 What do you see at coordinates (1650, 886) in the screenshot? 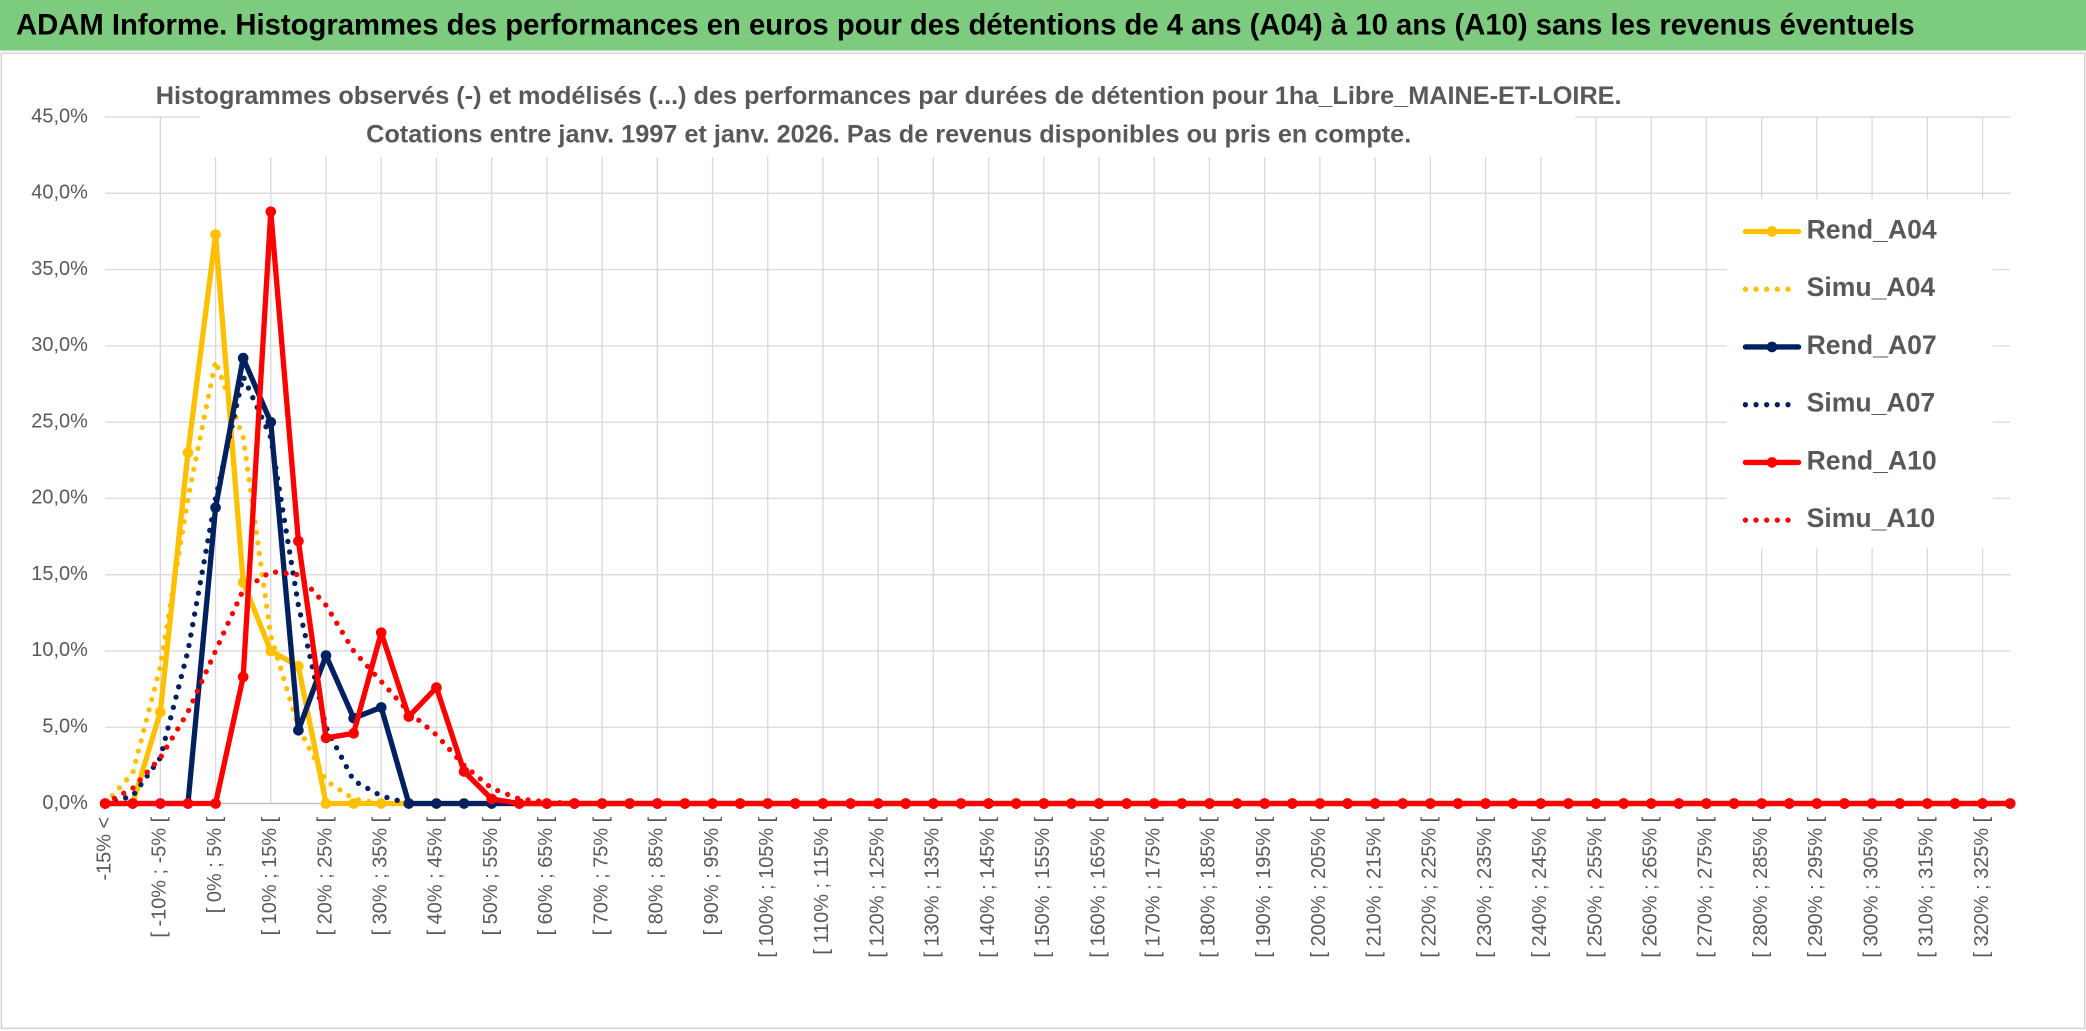
I see `x-tick-label: [ 260% ; 265% [` at bounding box center [1650, 886].